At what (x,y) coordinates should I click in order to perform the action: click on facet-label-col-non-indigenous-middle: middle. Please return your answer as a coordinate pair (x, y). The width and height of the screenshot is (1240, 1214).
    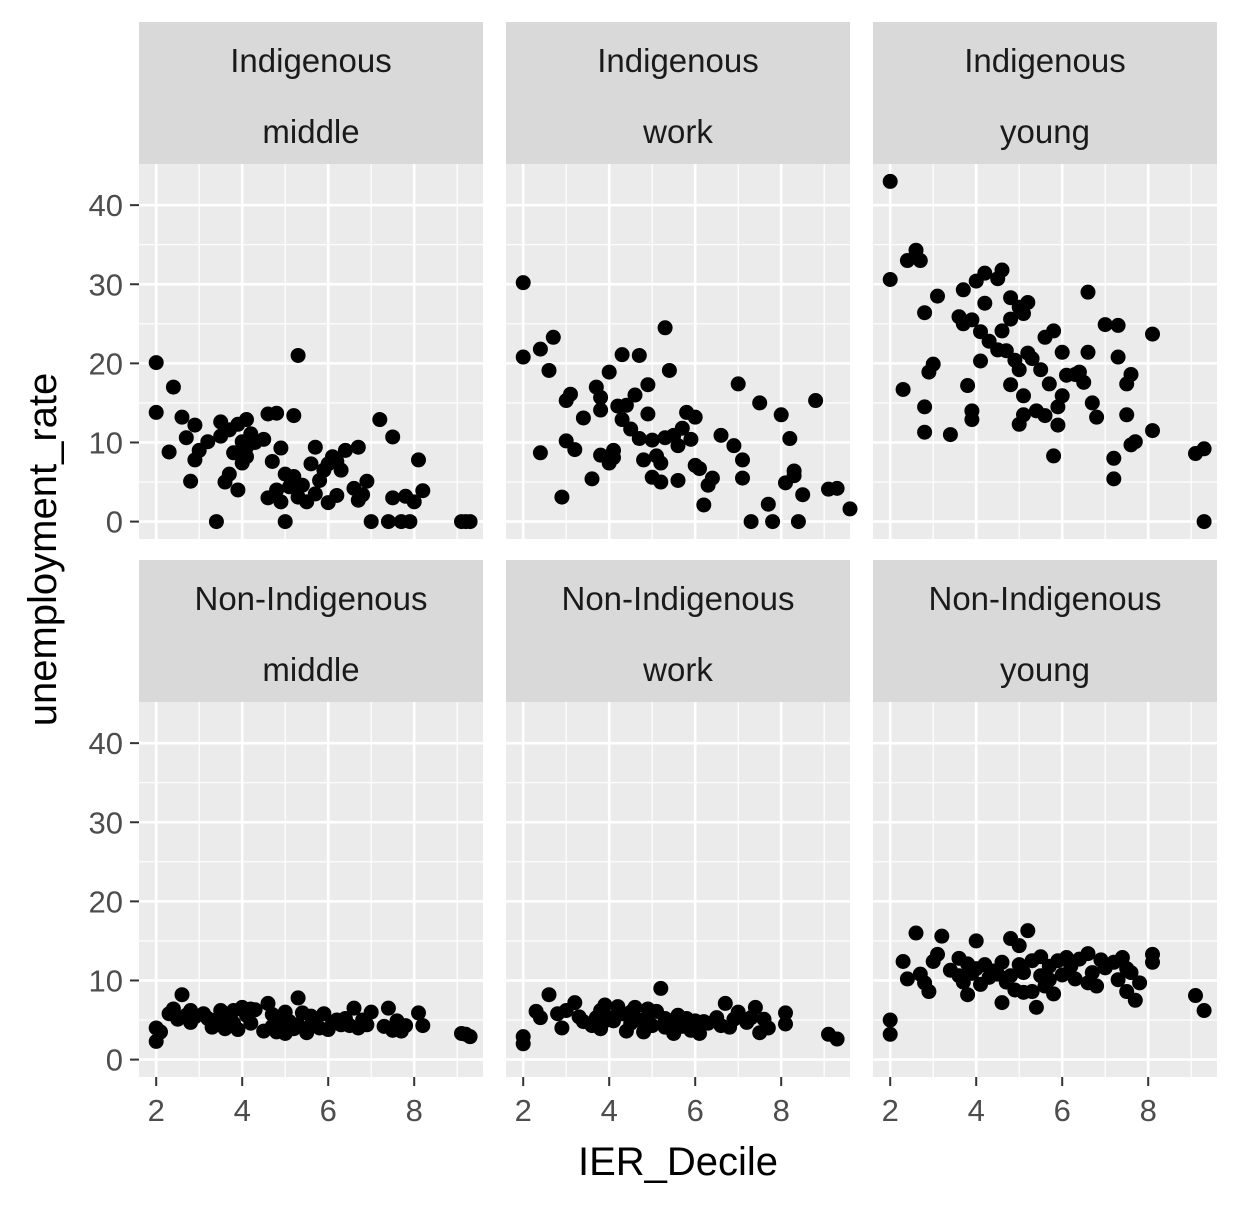
    Looking at the image, I should click on (310, 669).